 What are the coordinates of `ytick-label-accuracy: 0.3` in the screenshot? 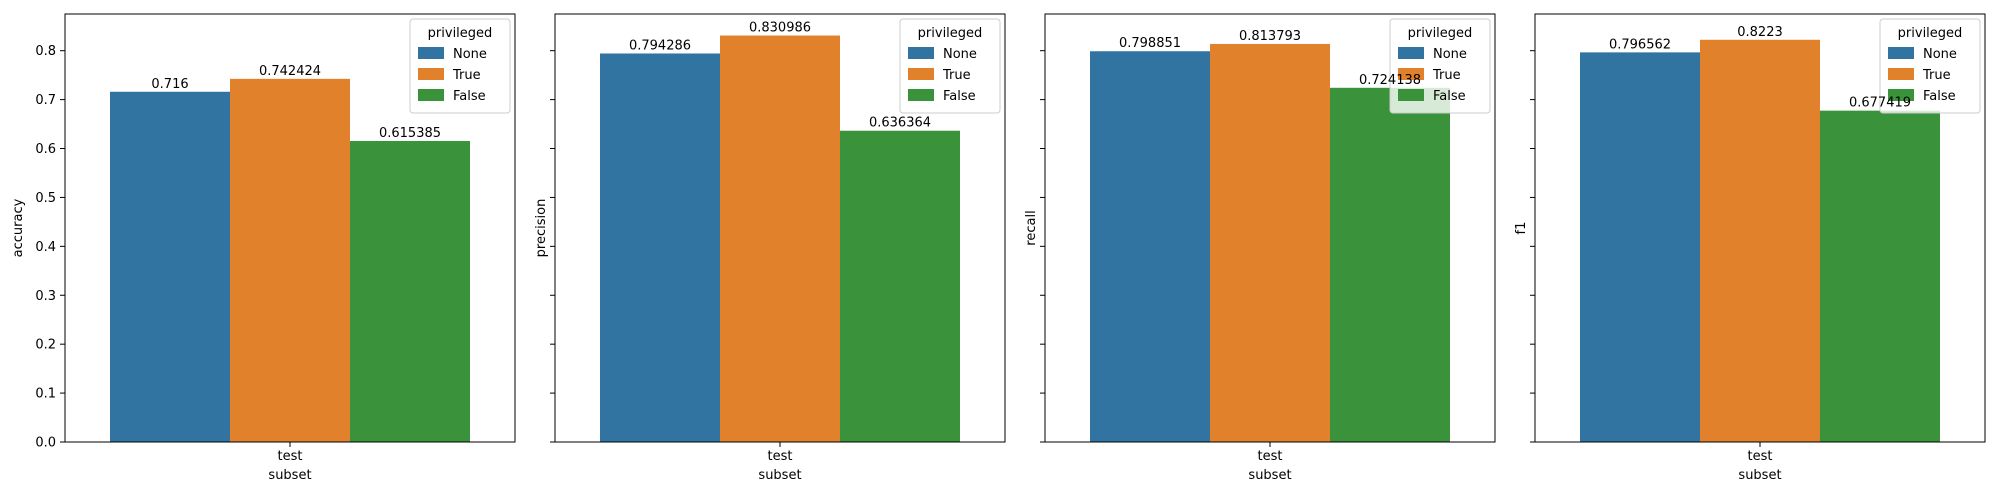 It's located at (45, 296).